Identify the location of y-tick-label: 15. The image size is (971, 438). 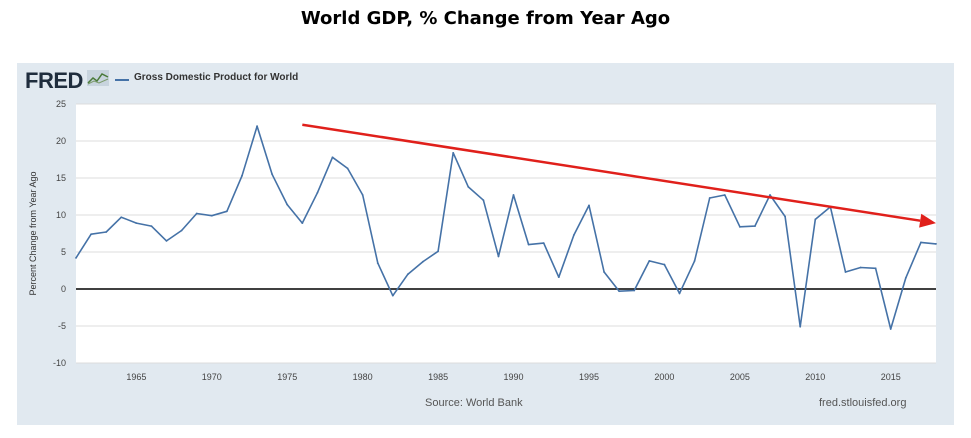
(61, 178).